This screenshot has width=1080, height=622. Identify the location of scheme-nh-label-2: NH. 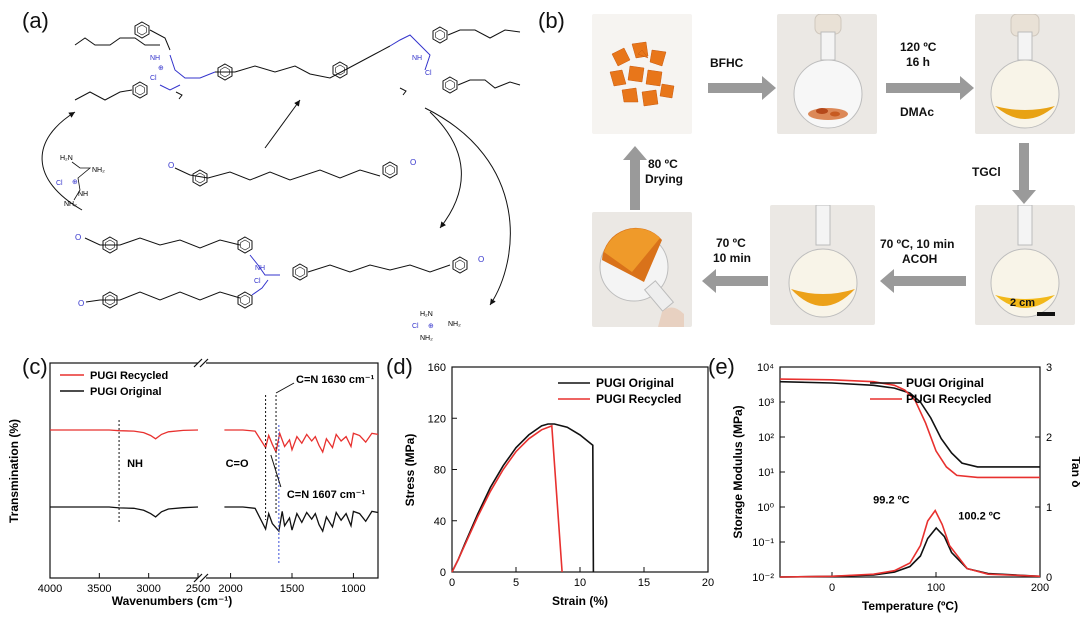
(417, 58).